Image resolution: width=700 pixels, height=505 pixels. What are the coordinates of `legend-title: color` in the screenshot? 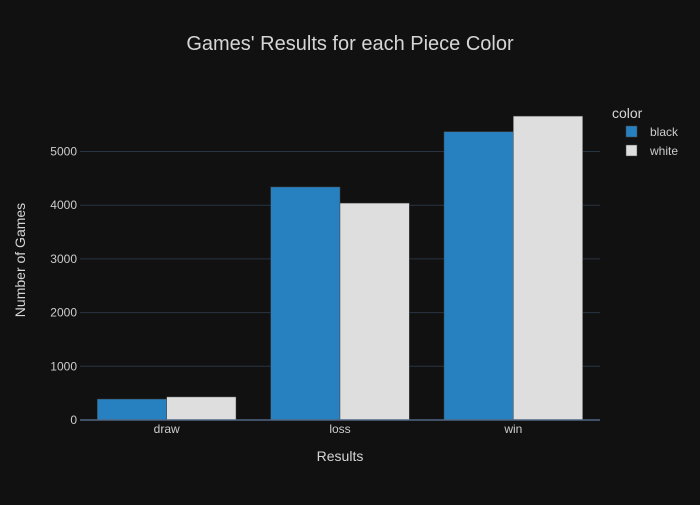 It's located at (627, 113).